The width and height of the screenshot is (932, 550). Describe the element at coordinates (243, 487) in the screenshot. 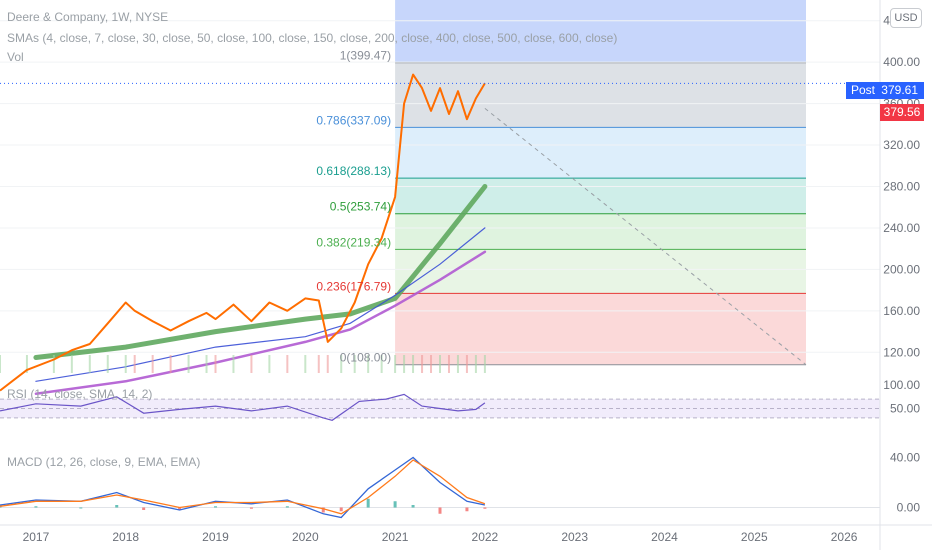

I see `macd-signal-line` at that location.